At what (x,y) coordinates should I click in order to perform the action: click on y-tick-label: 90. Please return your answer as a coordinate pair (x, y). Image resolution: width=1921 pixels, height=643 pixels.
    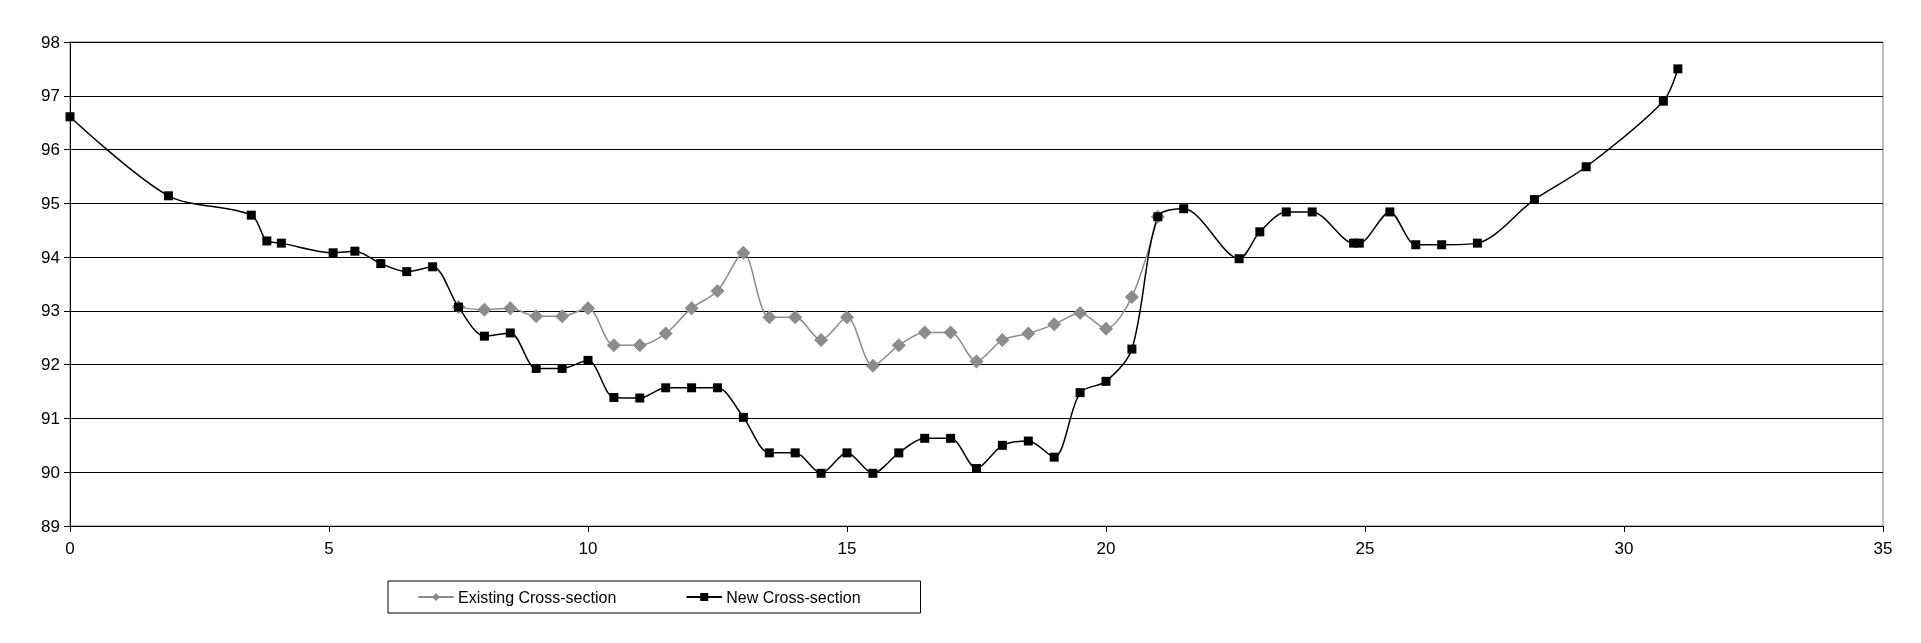
    Looking at the image, I should click on (50, 472).